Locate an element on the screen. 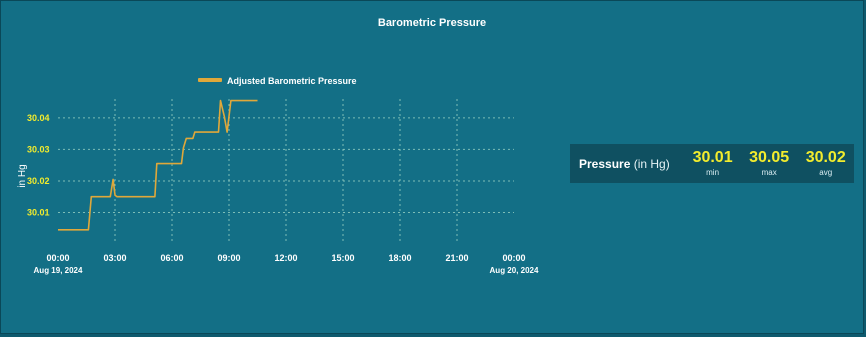 This screenshot has width=866, height=337. stat-avg: 30.02 avg is located at coordinates (825, 163).